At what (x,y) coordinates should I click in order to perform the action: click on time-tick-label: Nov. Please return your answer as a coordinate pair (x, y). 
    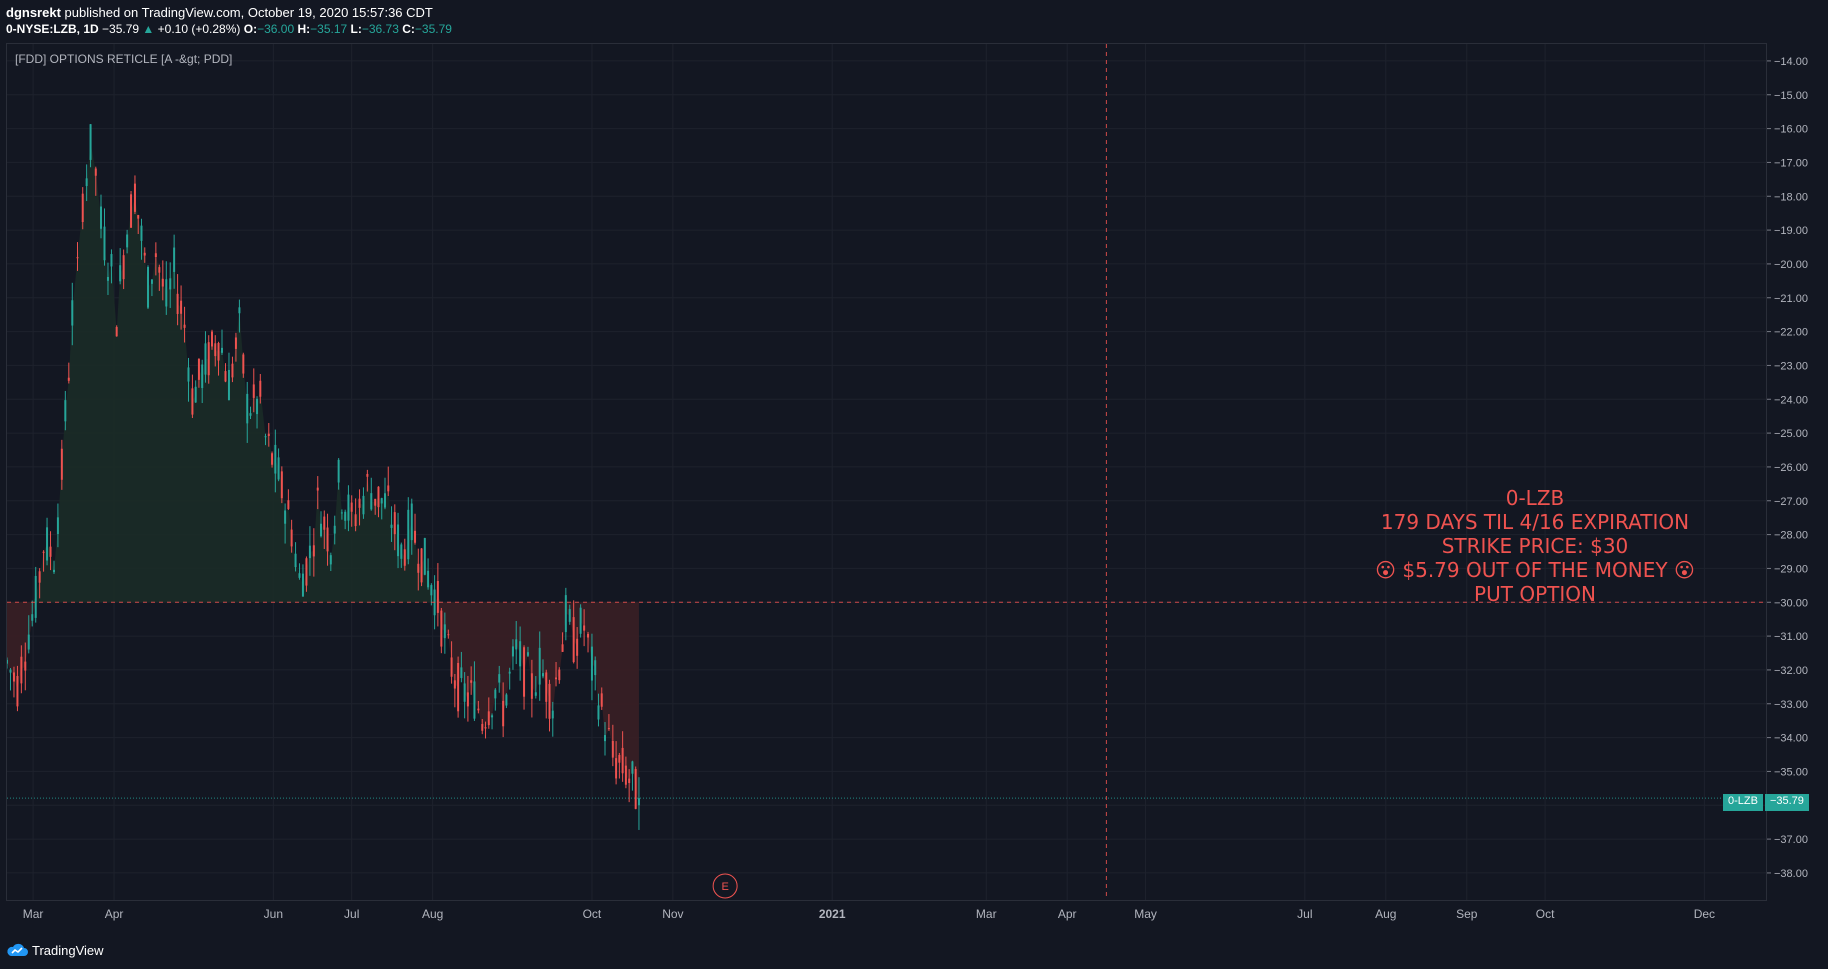
    Looking at the image, I should click on (672, 914).